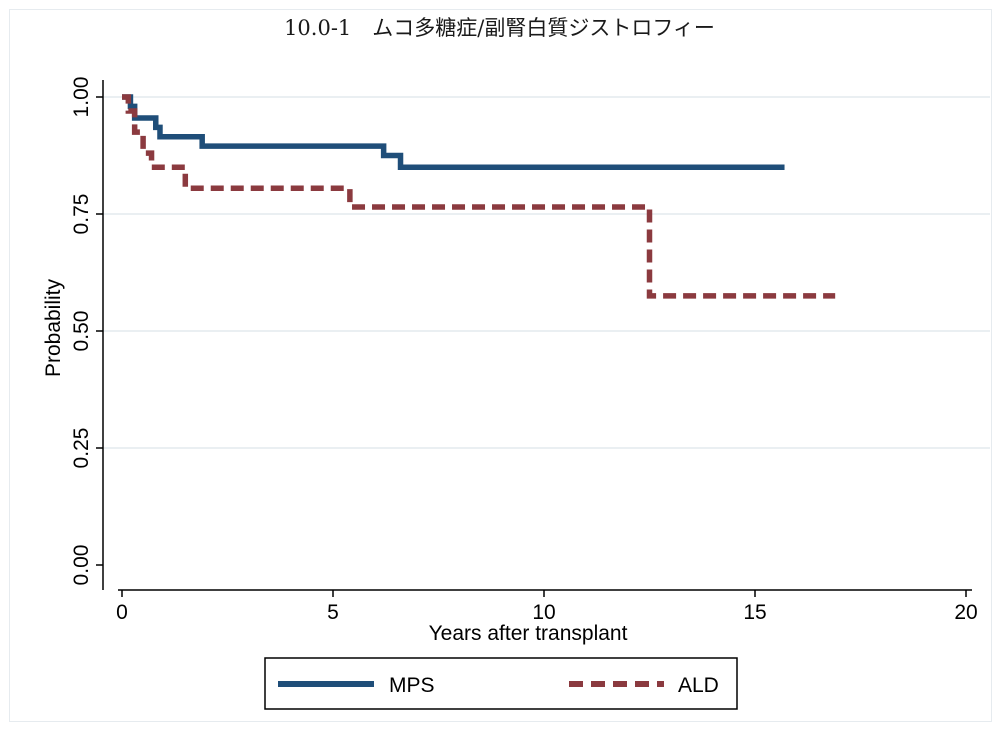 The width and height of the screenshot is (999, 729). I want to click on x-tick-label: 0, so click(122, 612).